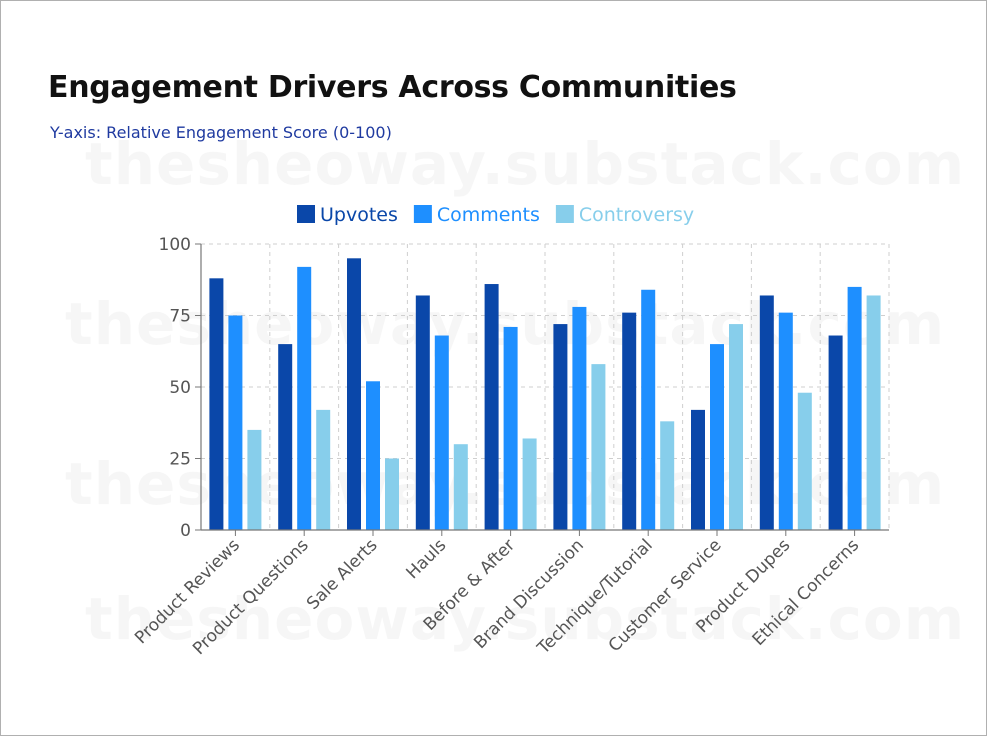 This screenshot has width=987, height=736. I want to click on legend-swatch-controversy, so click(564, 214).